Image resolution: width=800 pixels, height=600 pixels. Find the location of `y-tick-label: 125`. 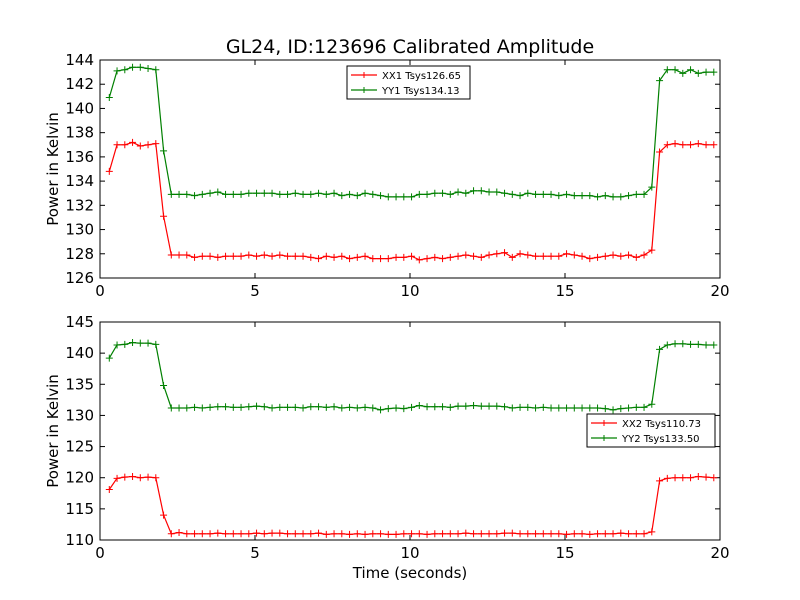

y-tick-label: 125 is located at coordinates (79, 447).